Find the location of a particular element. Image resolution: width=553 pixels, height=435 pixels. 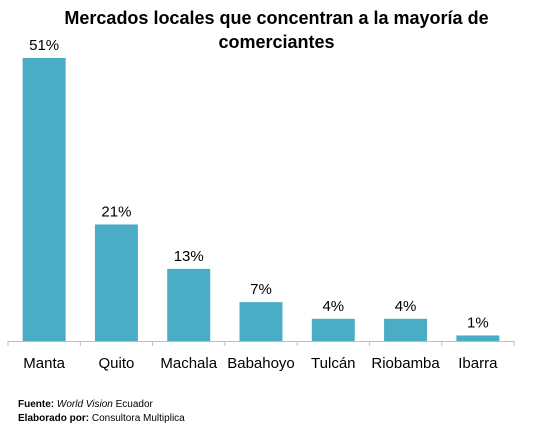

x-tick-label-4: Tulcán is located at coordinates (333, 363).